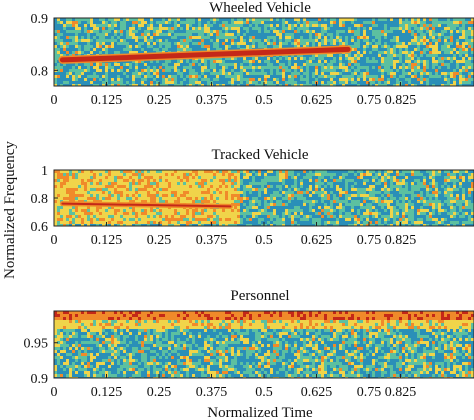  Describe the element at coordinates (44, 171) in the screenshot. I see `y-tick-label: 1` at that location.